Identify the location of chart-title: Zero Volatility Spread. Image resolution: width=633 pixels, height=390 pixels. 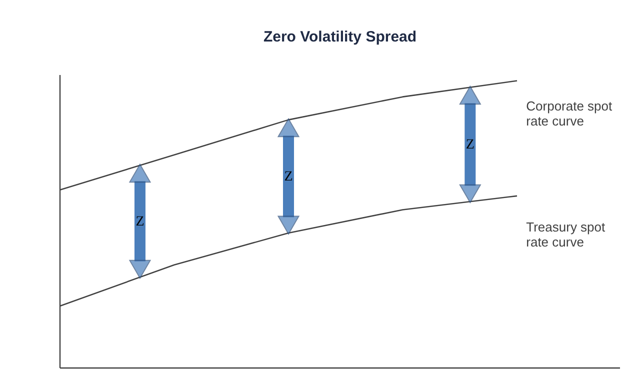
(340, 37).